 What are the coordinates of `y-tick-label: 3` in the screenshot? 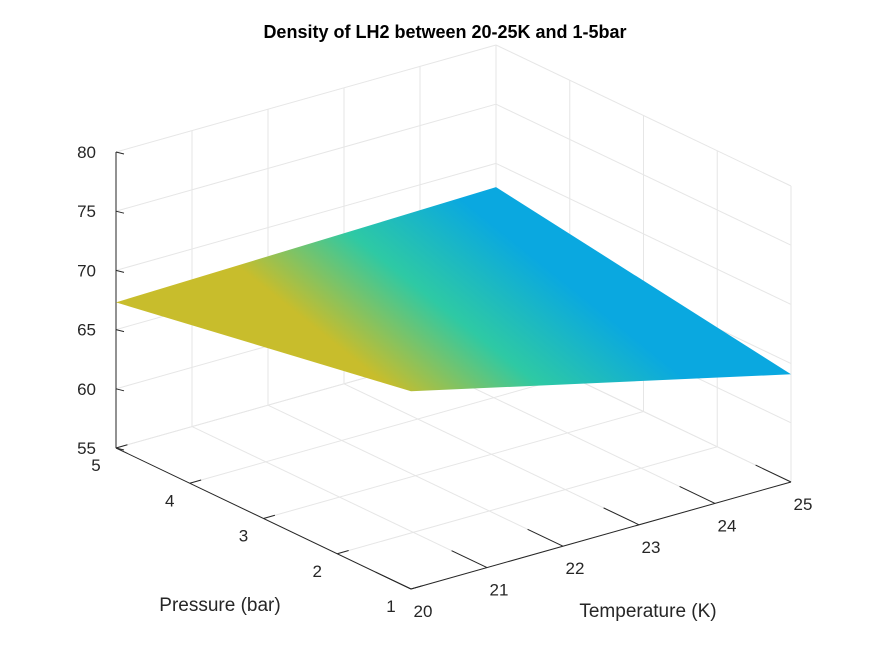 It's located at (243, 536).